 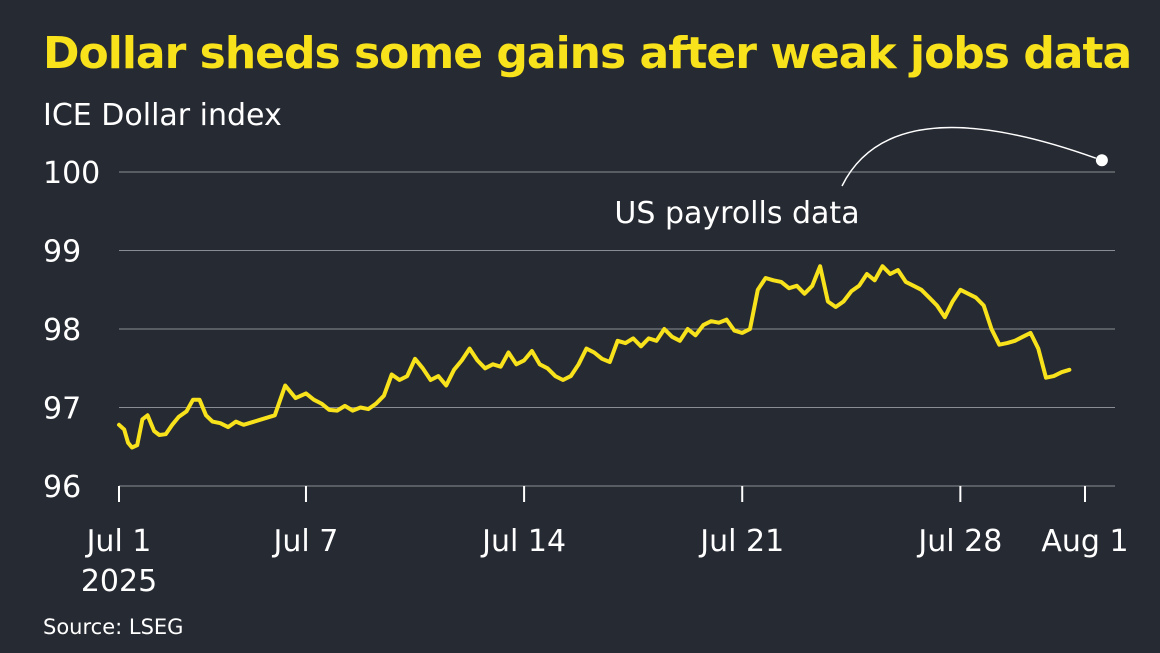 What do you see at coordinates (162, 115) in the screenshot?
I see `chart-subtitle: ICE Dollar index` at bounding box center [162, 115].